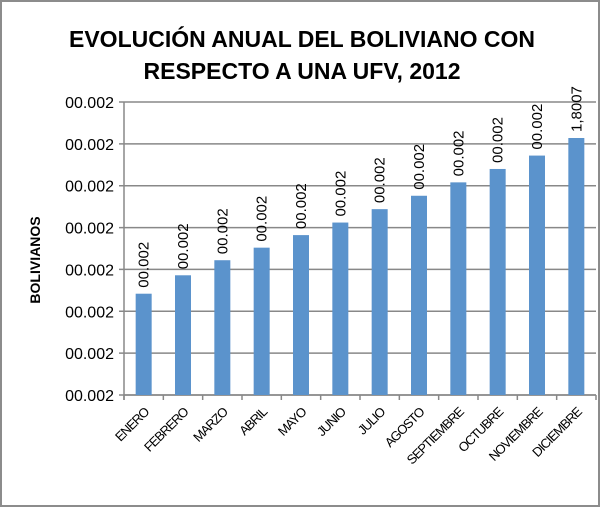  What do you see at coordinates (210, 424) in the screenshot?
I see `x-tick-label: MARZO` at bounding box center [210, 424].